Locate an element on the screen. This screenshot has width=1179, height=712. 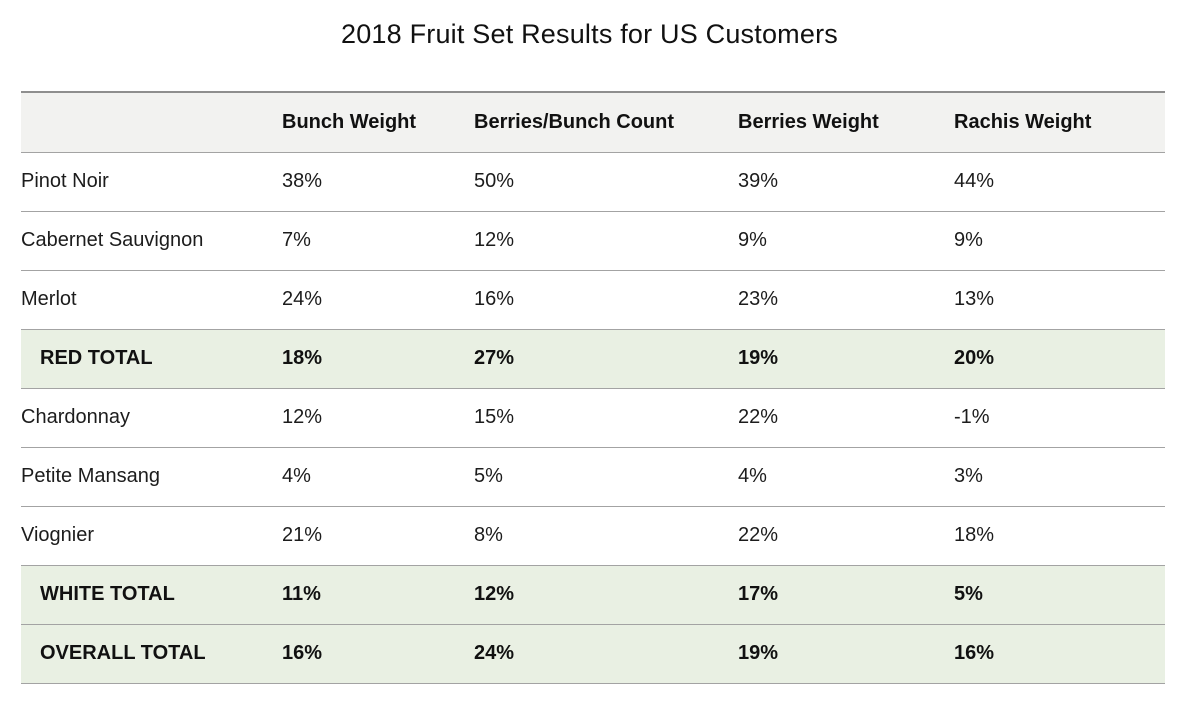
table-row: Cabernet Sauvignon 7% 12% 9% 9% is located at coordinates (593, 241).